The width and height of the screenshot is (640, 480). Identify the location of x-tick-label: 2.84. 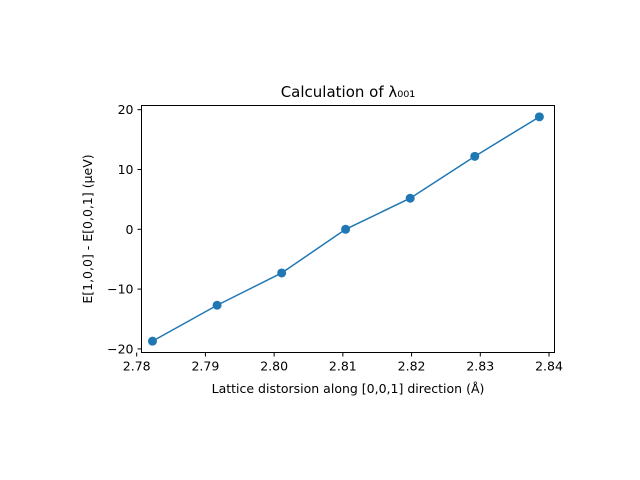
(549, 366).